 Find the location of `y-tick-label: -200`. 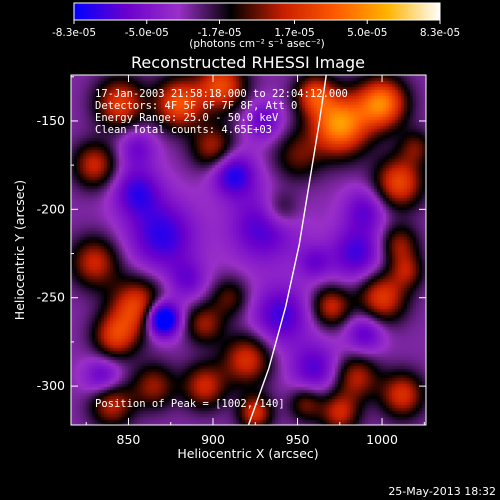

y-tick-label: -200 is located at coordinates (51, 208).